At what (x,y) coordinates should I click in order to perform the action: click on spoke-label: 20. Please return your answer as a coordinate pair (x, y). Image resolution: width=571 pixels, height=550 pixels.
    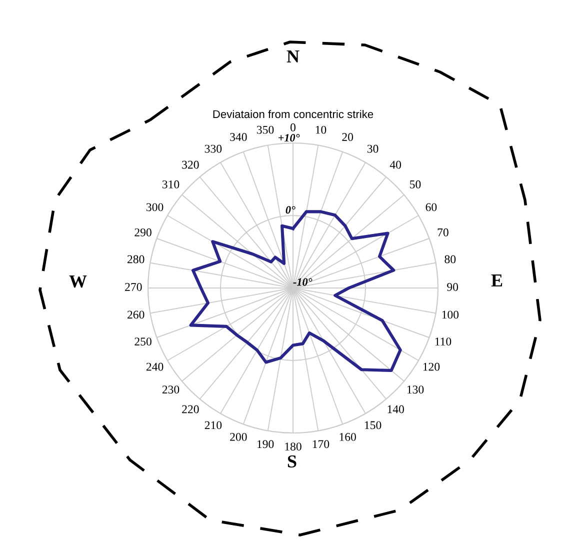
    Looking at the image, I should click on (348, 137).